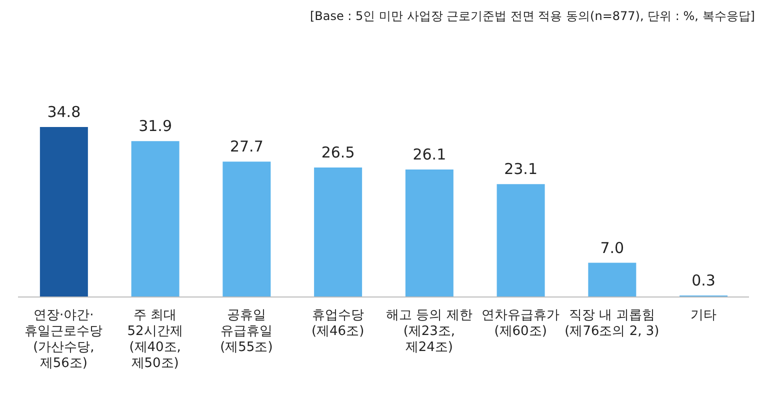  Describe the element at coordinates (246, 331) in the screenshot. I see `x-tick-label: 공휴일 유급휴일 (제55조)` at that location.